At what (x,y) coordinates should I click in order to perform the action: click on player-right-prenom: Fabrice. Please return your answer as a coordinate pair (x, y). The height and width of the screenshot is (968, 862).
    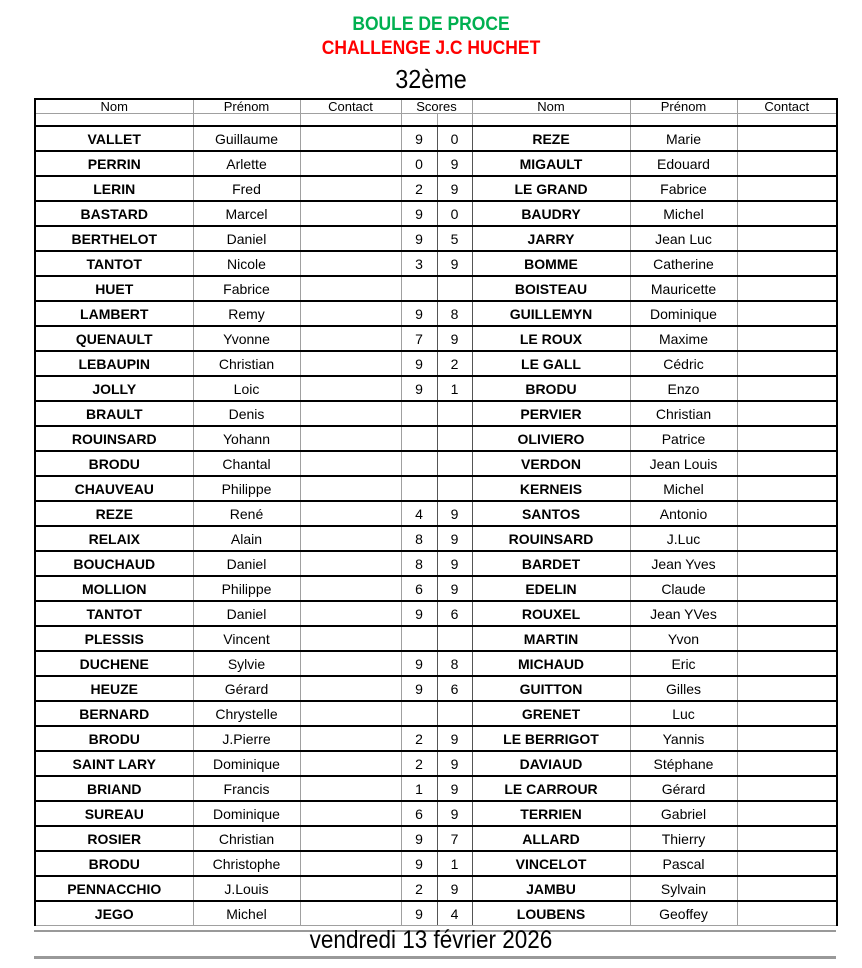
    Looking at the image, I should click on (683, 188).